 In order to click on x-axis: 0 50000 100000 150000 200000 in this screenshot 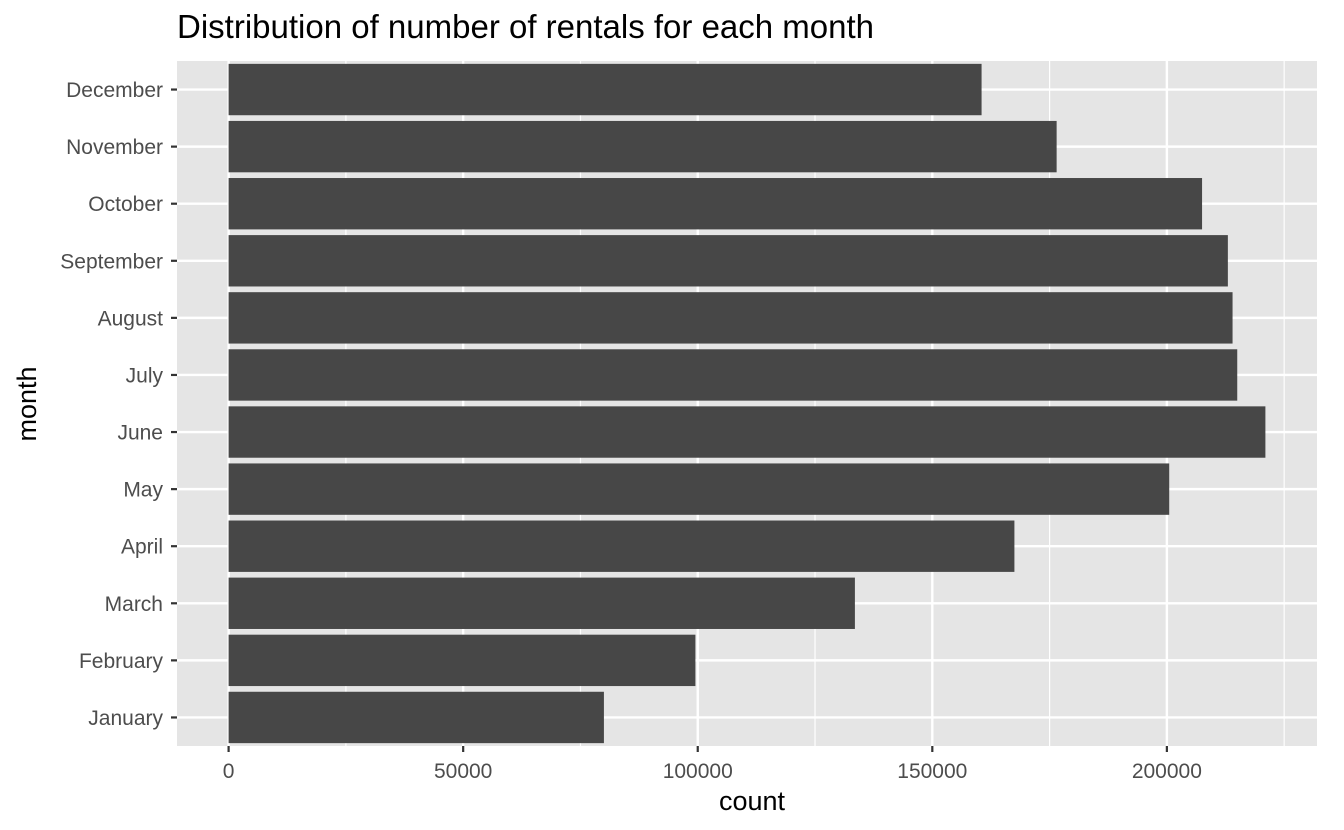, I will do `click(712, 764)`.